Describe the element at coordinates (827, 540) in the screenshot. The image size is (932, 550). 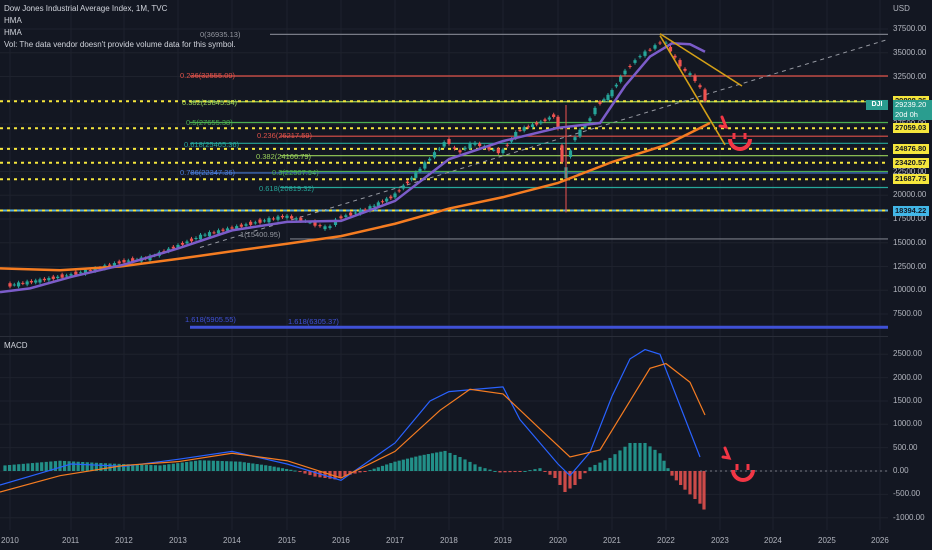
I see `time-tick-label: 2025` at that location.